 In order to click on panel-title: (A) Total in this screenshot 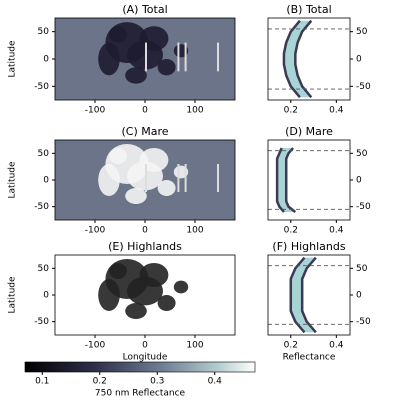, I will do `click(144, 9)`.